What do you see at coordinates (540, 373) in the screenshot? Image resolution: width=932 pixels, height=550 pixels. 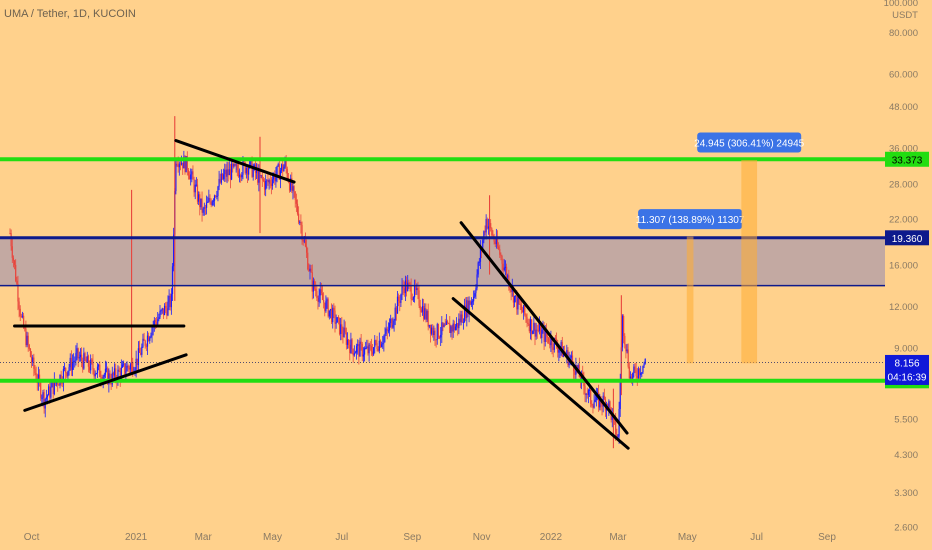 I see `trendline` at bounding box center [540, 373].